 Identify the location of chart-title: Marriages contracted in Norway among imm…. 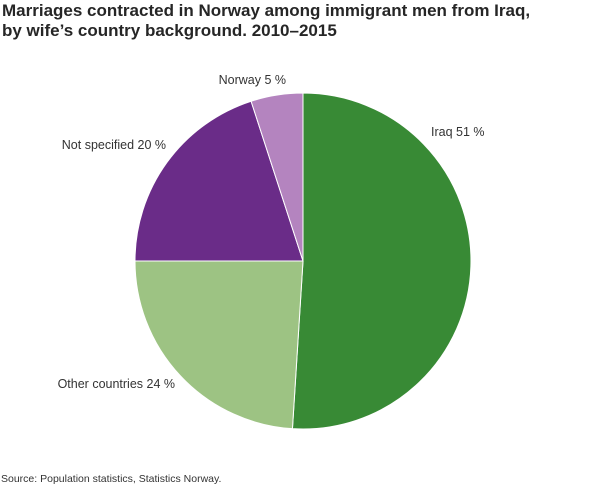
(302, 21).